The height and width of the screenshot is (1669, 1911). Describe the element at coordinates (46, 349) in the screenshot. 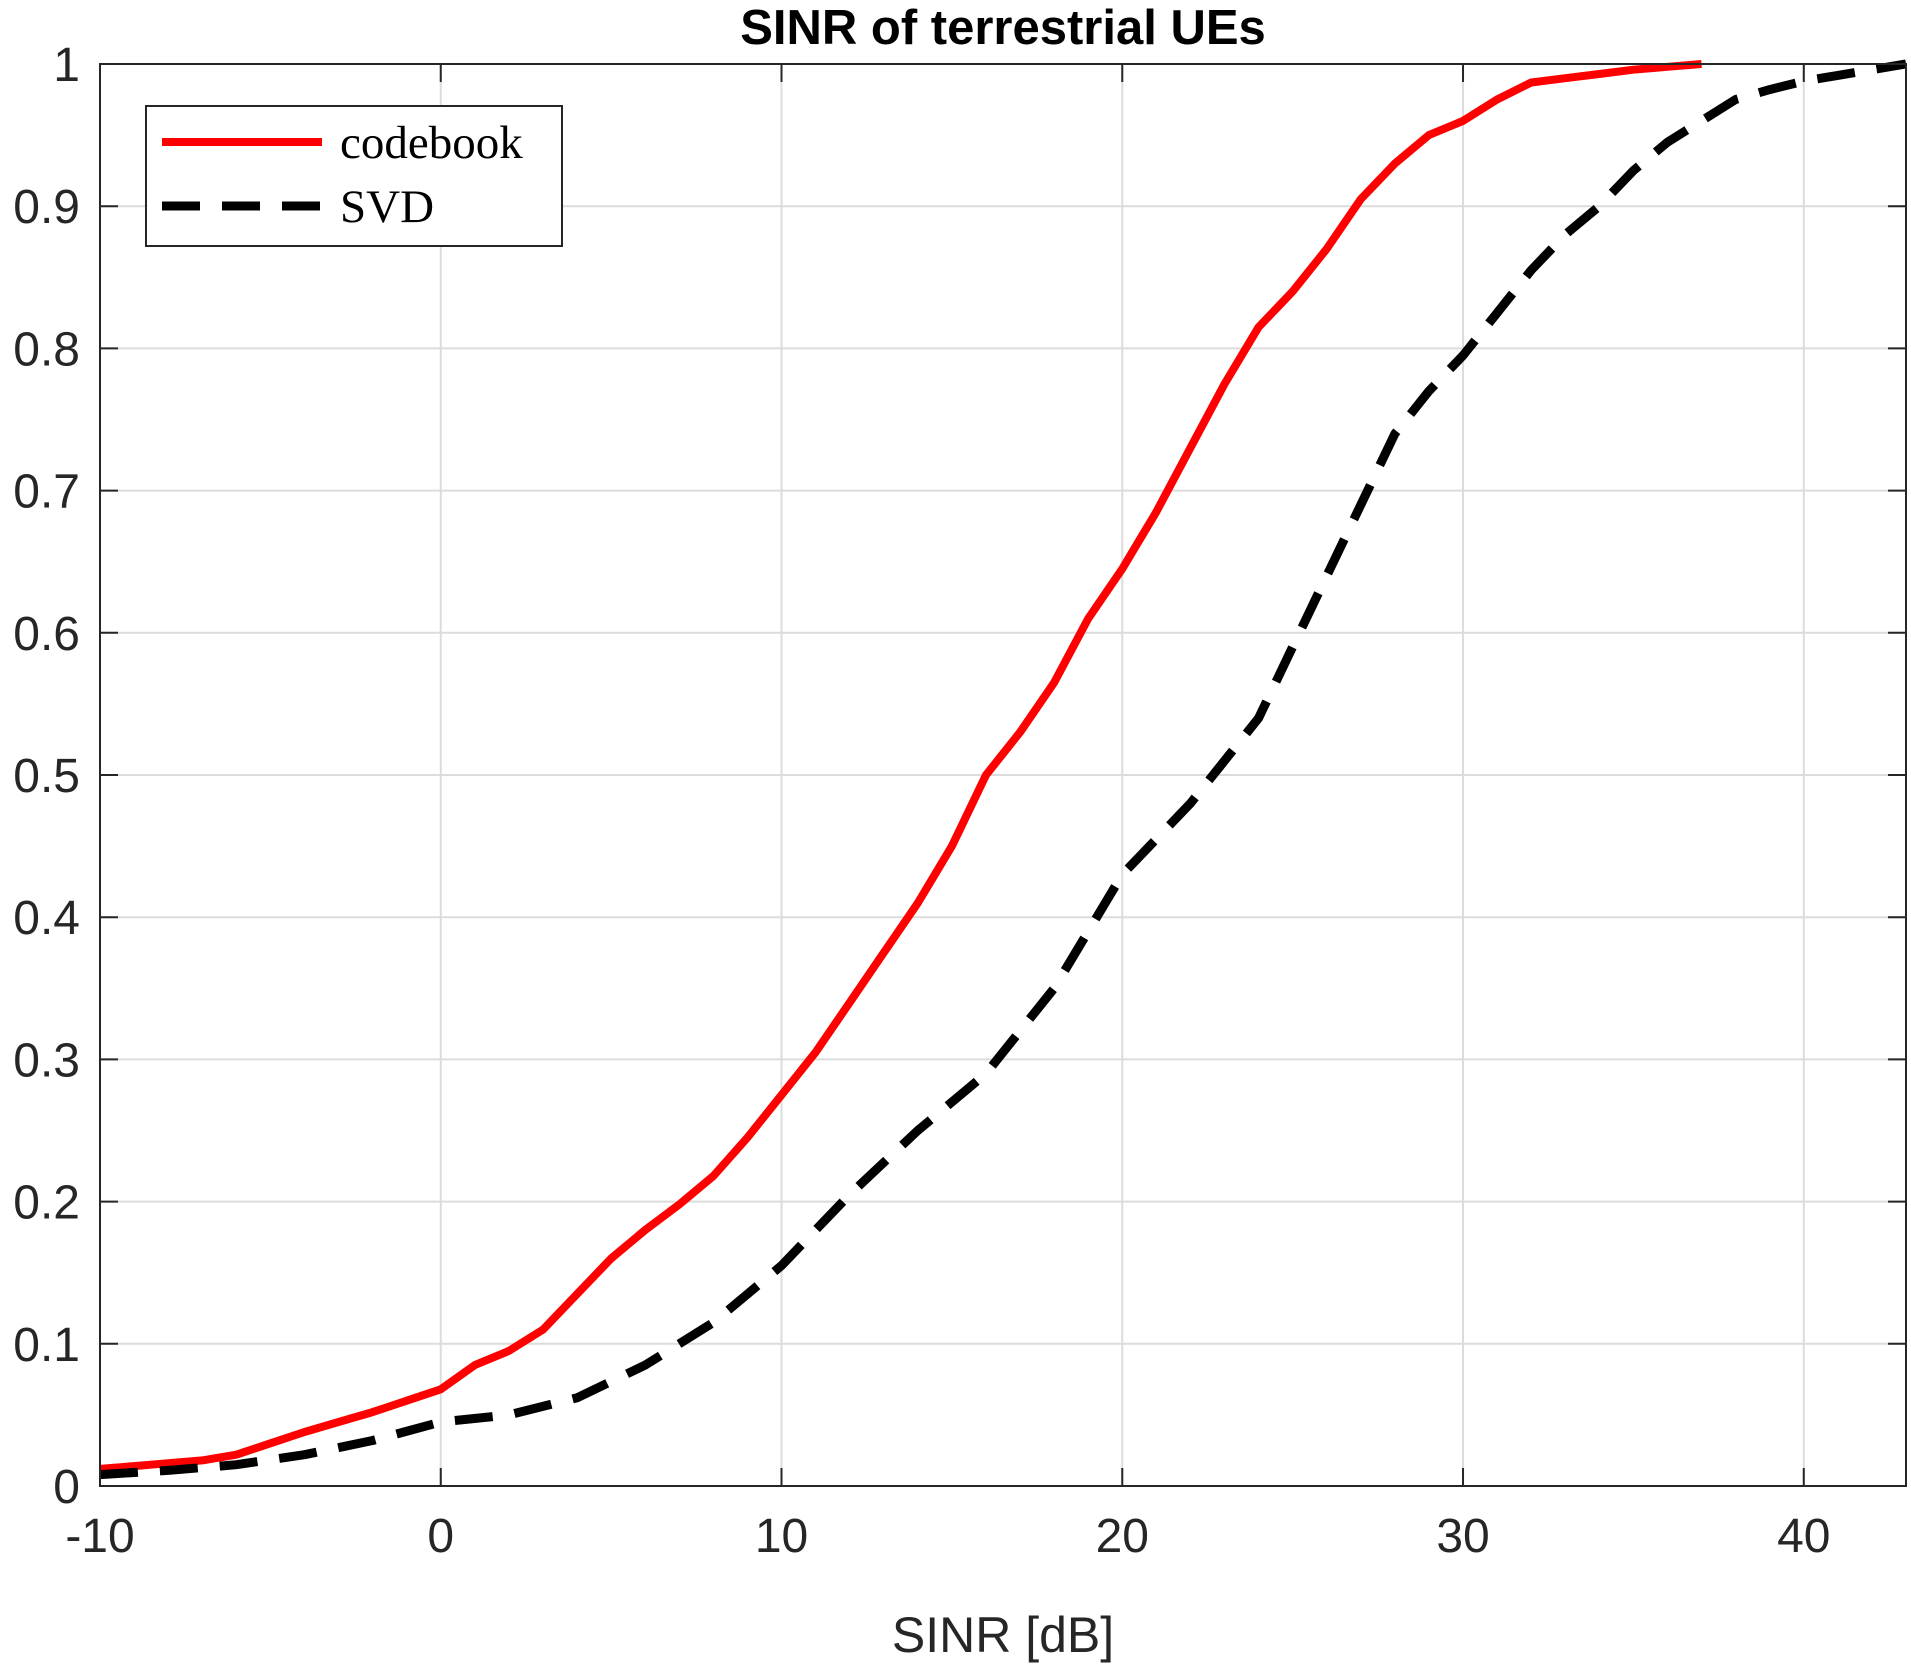

I see `y-tick-label: 0.8` at that location.